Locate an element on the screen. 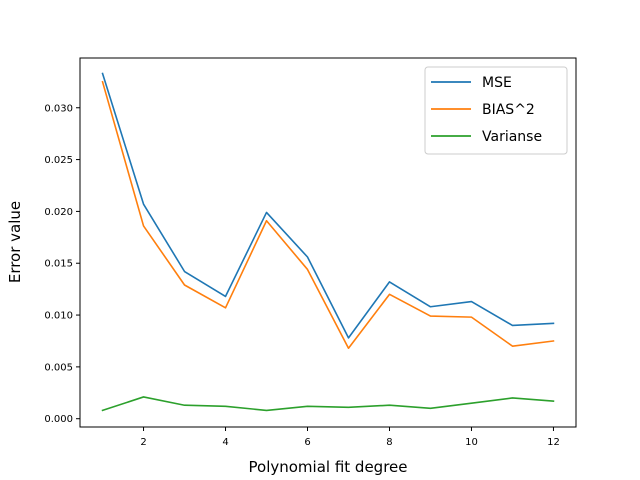  x-axis-label: Polynomial fit degree is located at coordinates (328, 467).